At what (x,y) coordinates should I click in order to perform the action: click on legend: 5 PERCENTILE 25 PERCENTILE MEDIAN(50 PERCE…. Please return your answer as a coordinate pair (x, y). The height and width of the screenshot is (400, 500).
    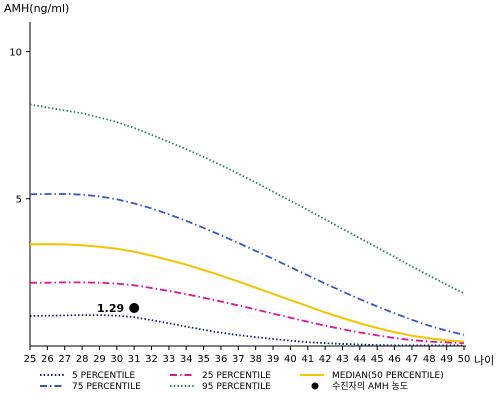
    Looking at the image, I should click on (242, 381).